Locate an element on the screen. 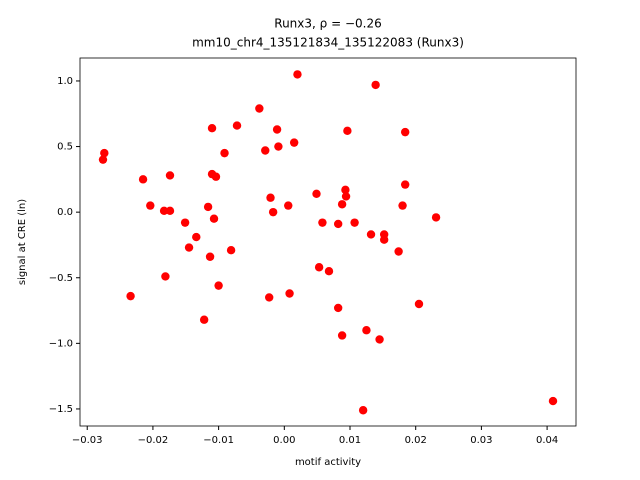 Image resolution: width=640 pixels, height=480 pixels. chart-subtitle: mm10_chr4_135121834_135122083 (Runx3) is located at coordinates (328, 43).